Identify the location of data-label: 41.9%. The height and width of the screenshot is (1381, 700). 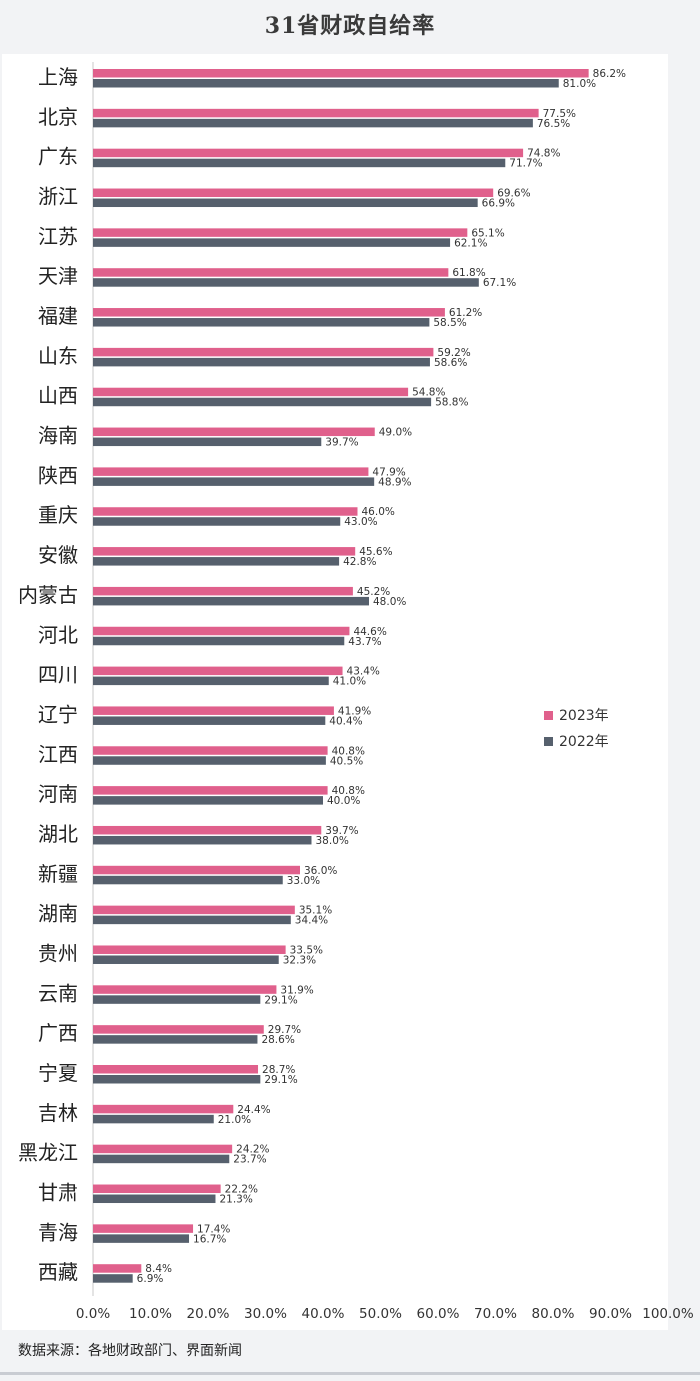
(354, 711).